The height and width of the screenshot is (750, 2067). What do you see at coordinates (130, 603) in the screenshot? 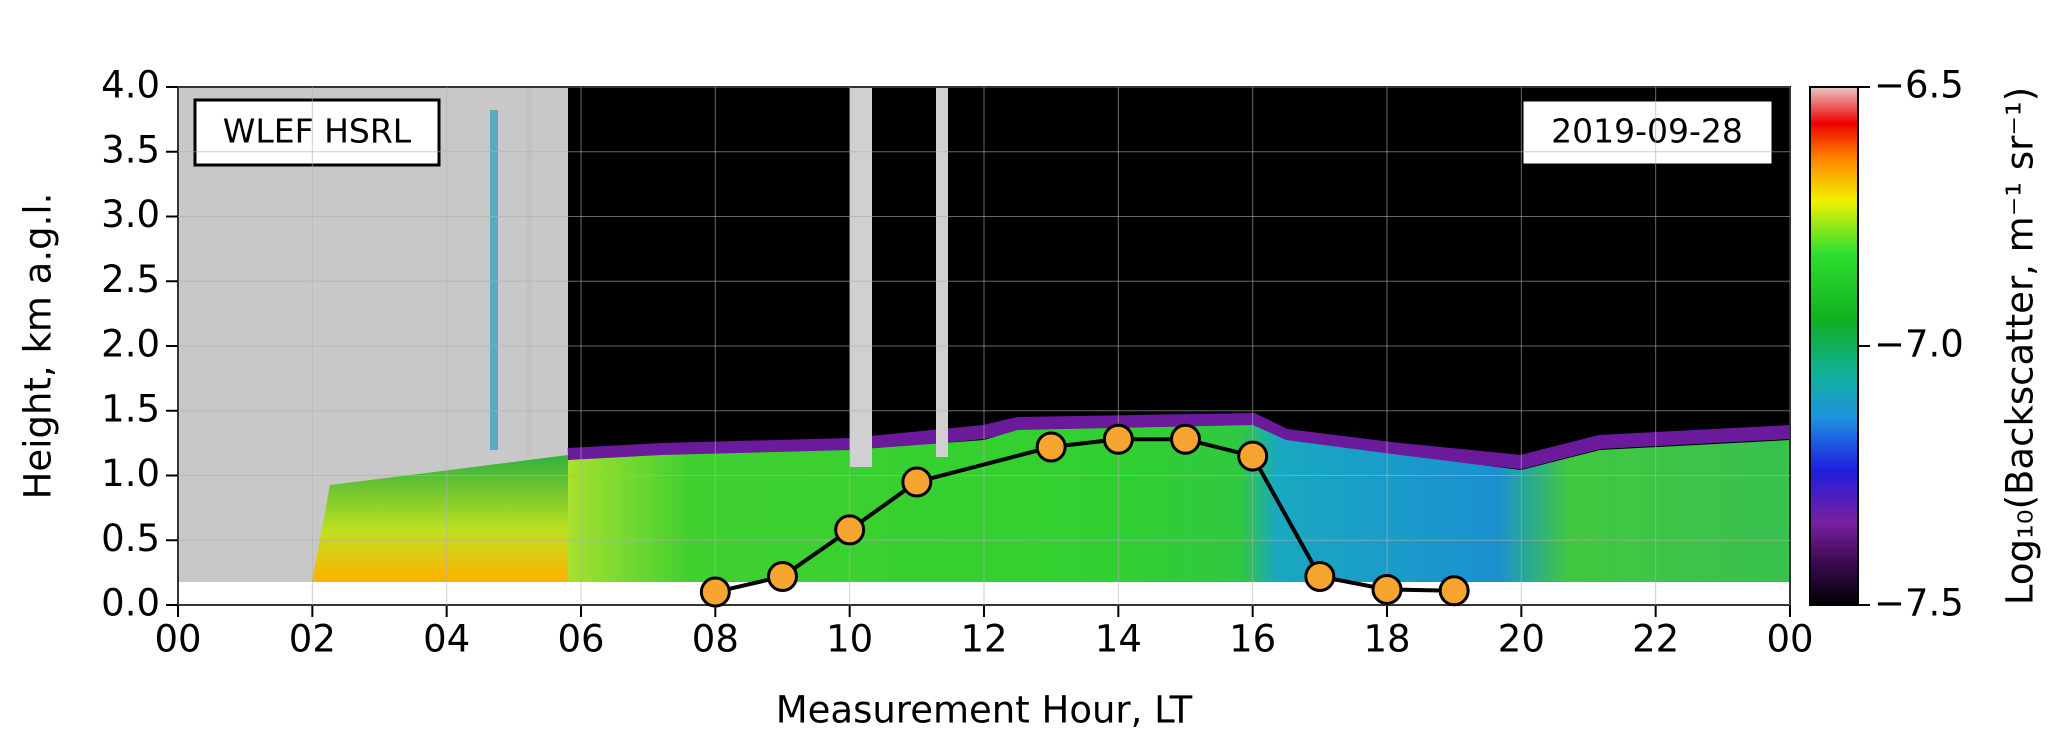
I see `y-tick-label: 0.0` at bounding box center [130, 603].